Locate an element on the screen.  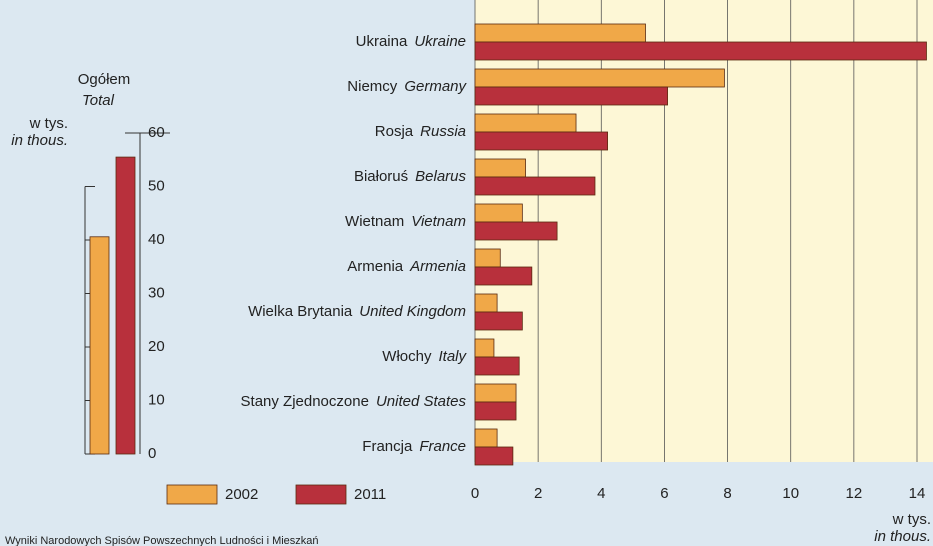
category-label: Włochy is located at coordinates (407, 356).